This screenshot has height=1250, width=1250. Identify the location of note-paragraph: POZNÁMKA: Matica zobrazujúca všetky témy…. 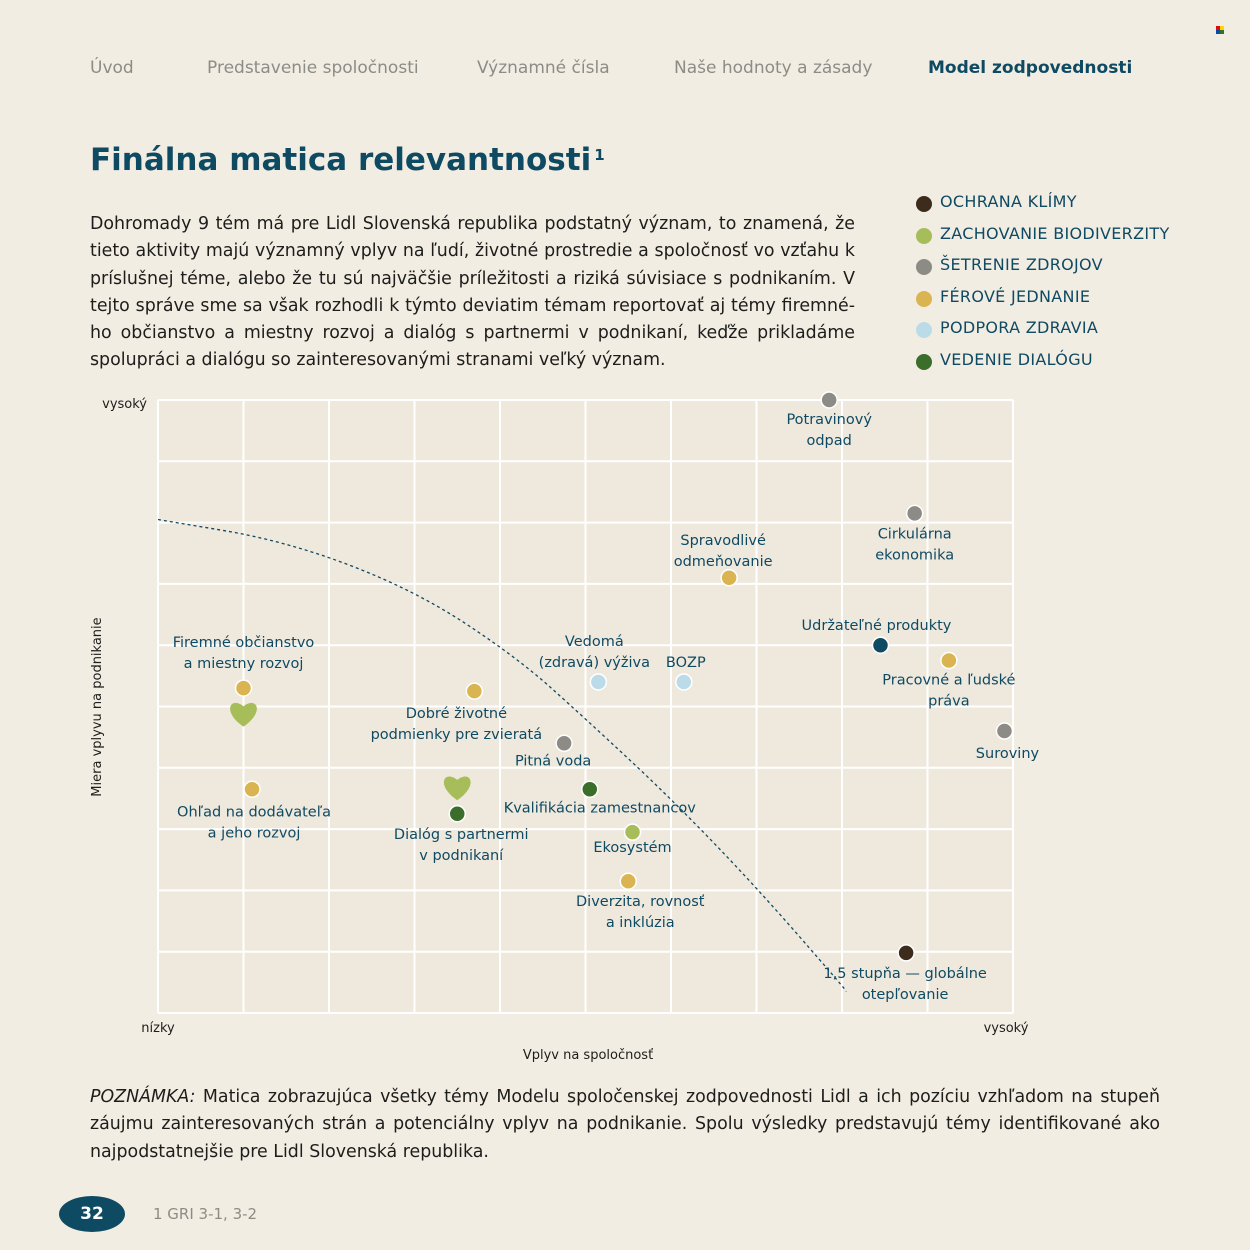
(625, 1125).